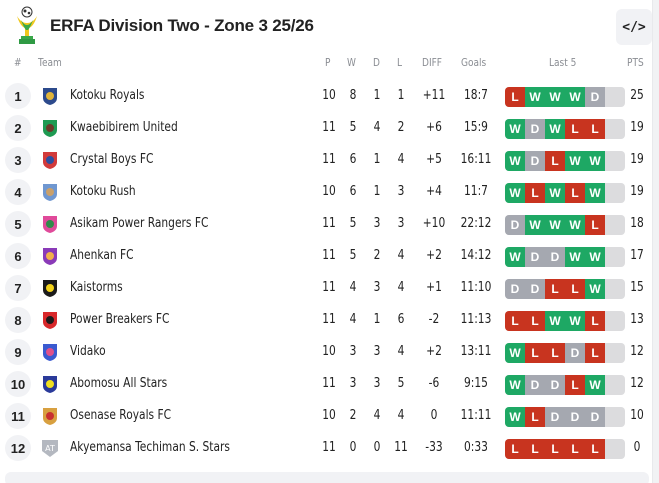 Image resolution: width=659 pixels, height=483 pixels. I want to click on team-name-link: Kwaebibirem United, so click(124, 127).